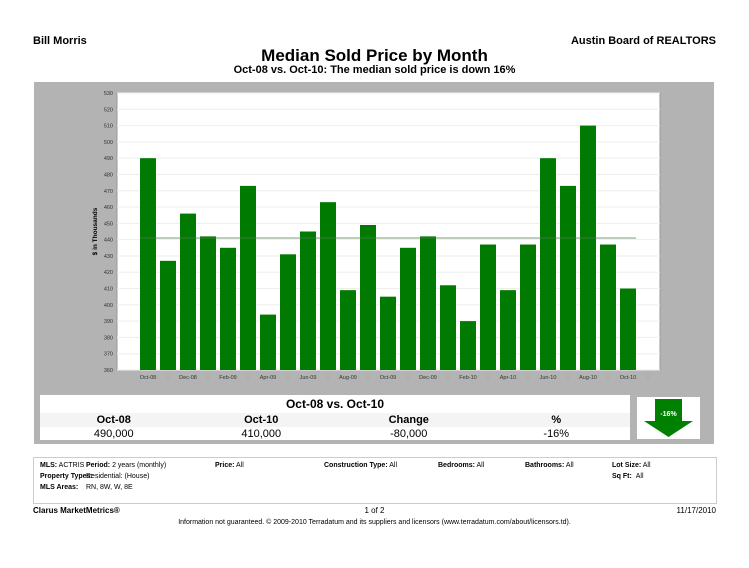 The image size is (749, 568). Describe the element at coordinates (98, 465) in the screenshot. I see `label: Period:` at that location.